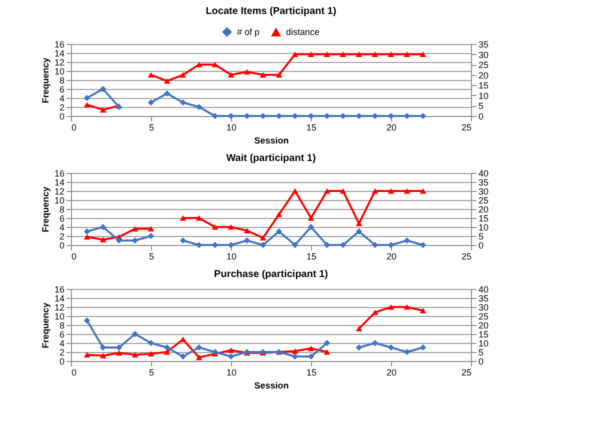  Describe the element at coordinates (271, 11) in the screenshot. I see `chart-title: Locate Items (Participant 1)` at that location.